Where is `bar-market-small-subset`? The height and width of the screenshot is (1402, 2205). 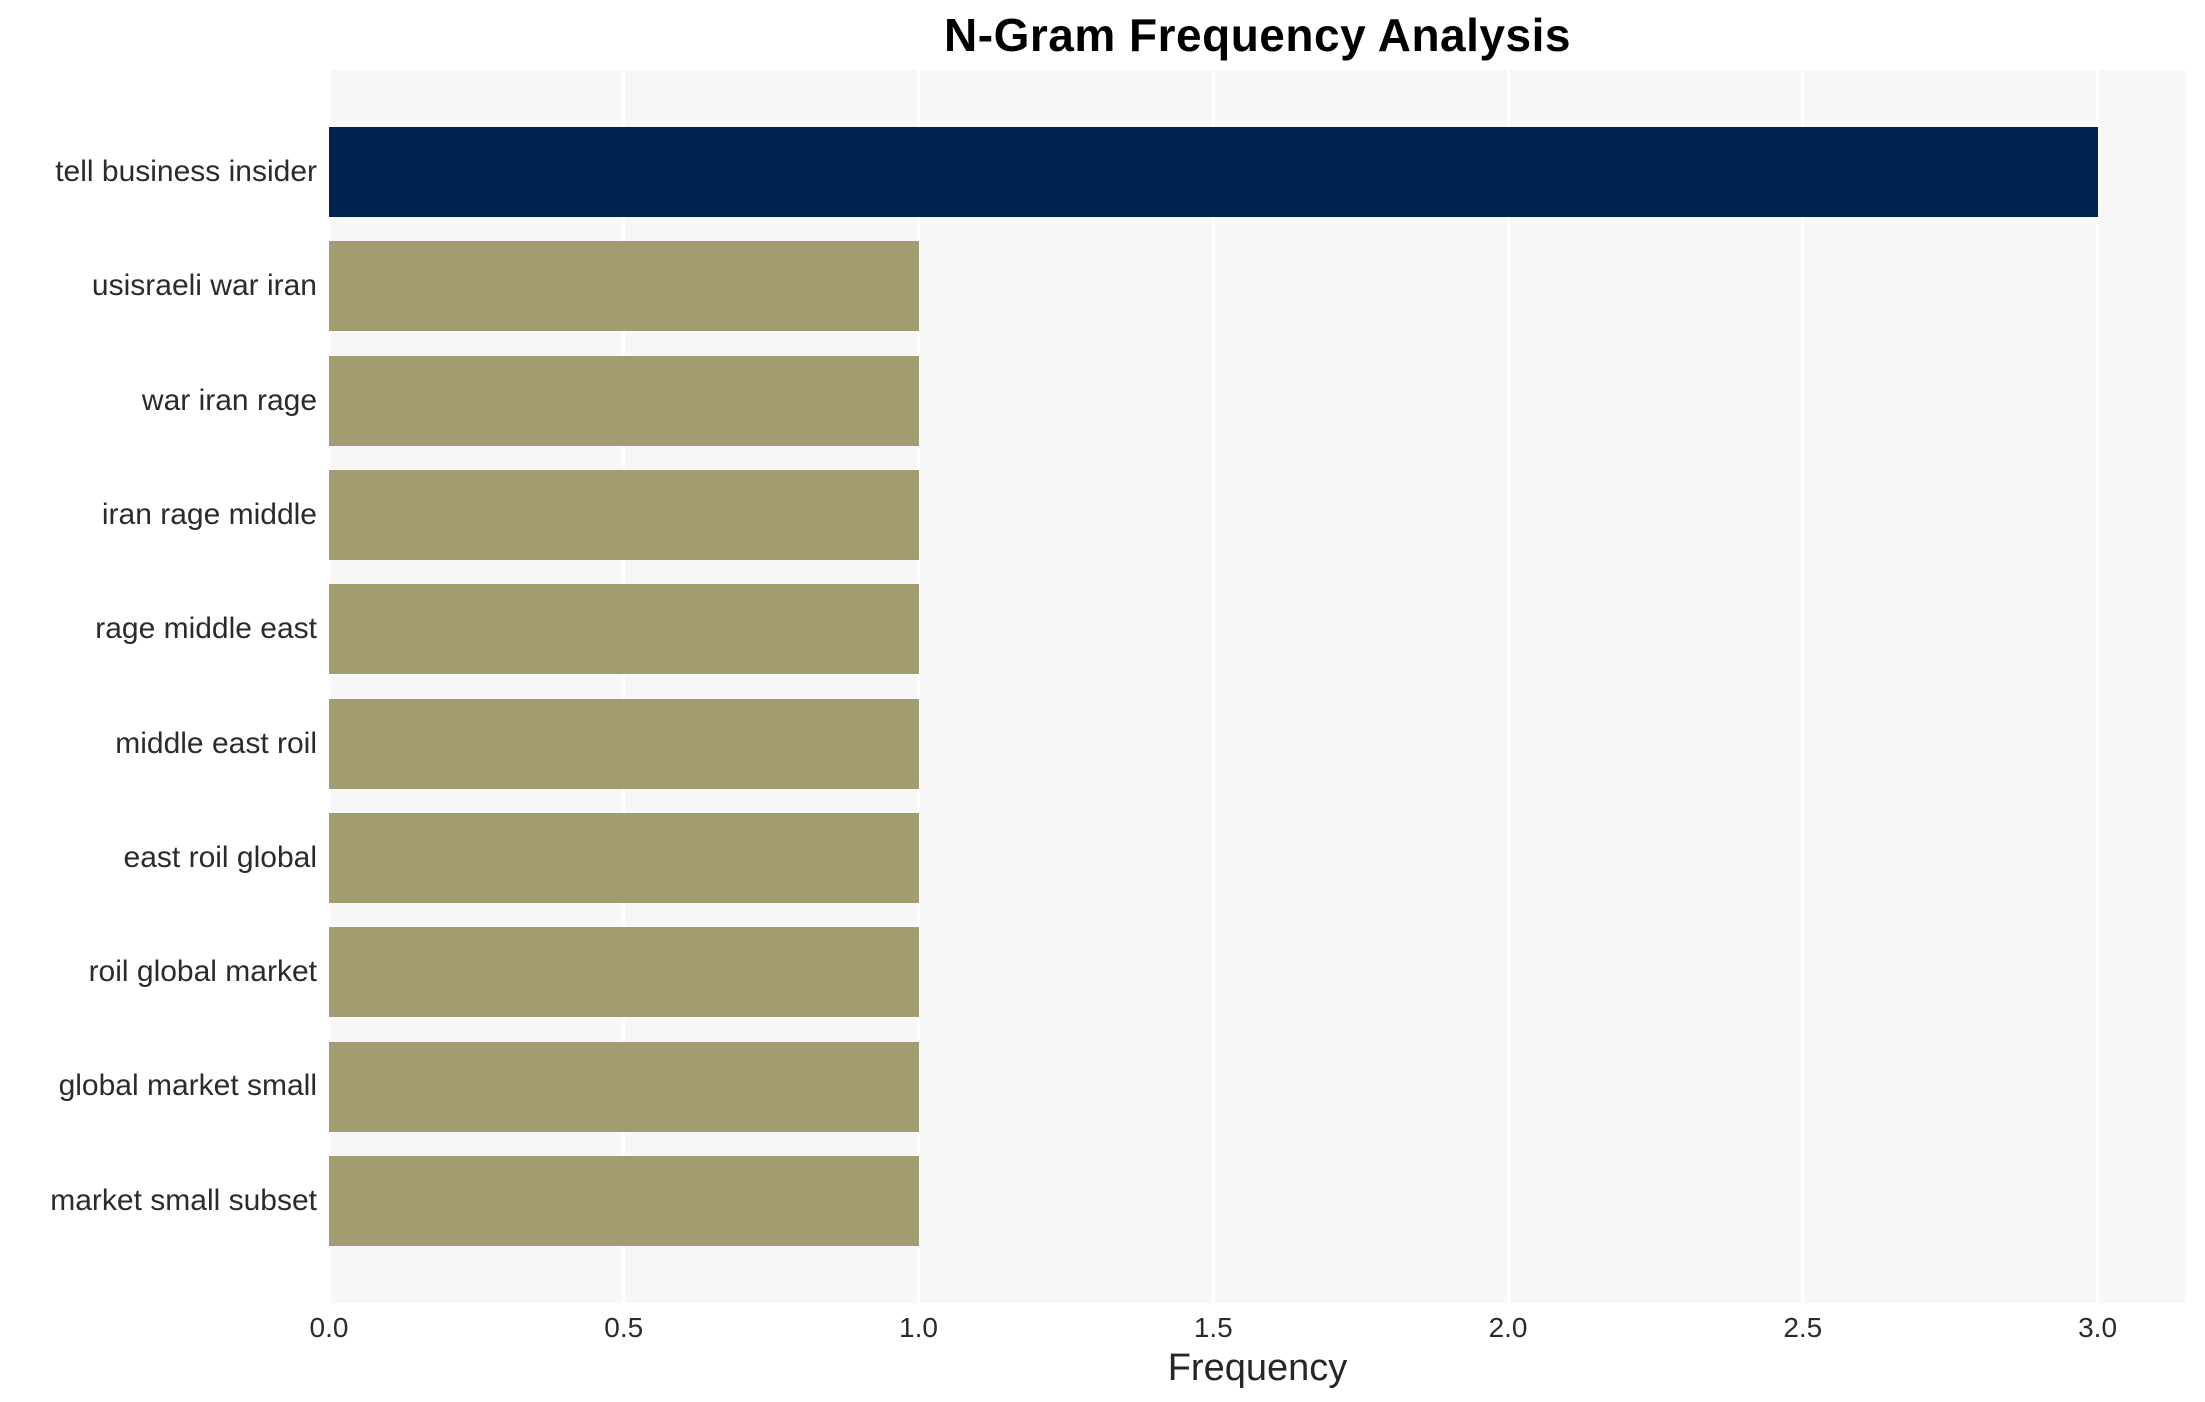
bar-market-small-subset is located at coordinates (624, 1200).